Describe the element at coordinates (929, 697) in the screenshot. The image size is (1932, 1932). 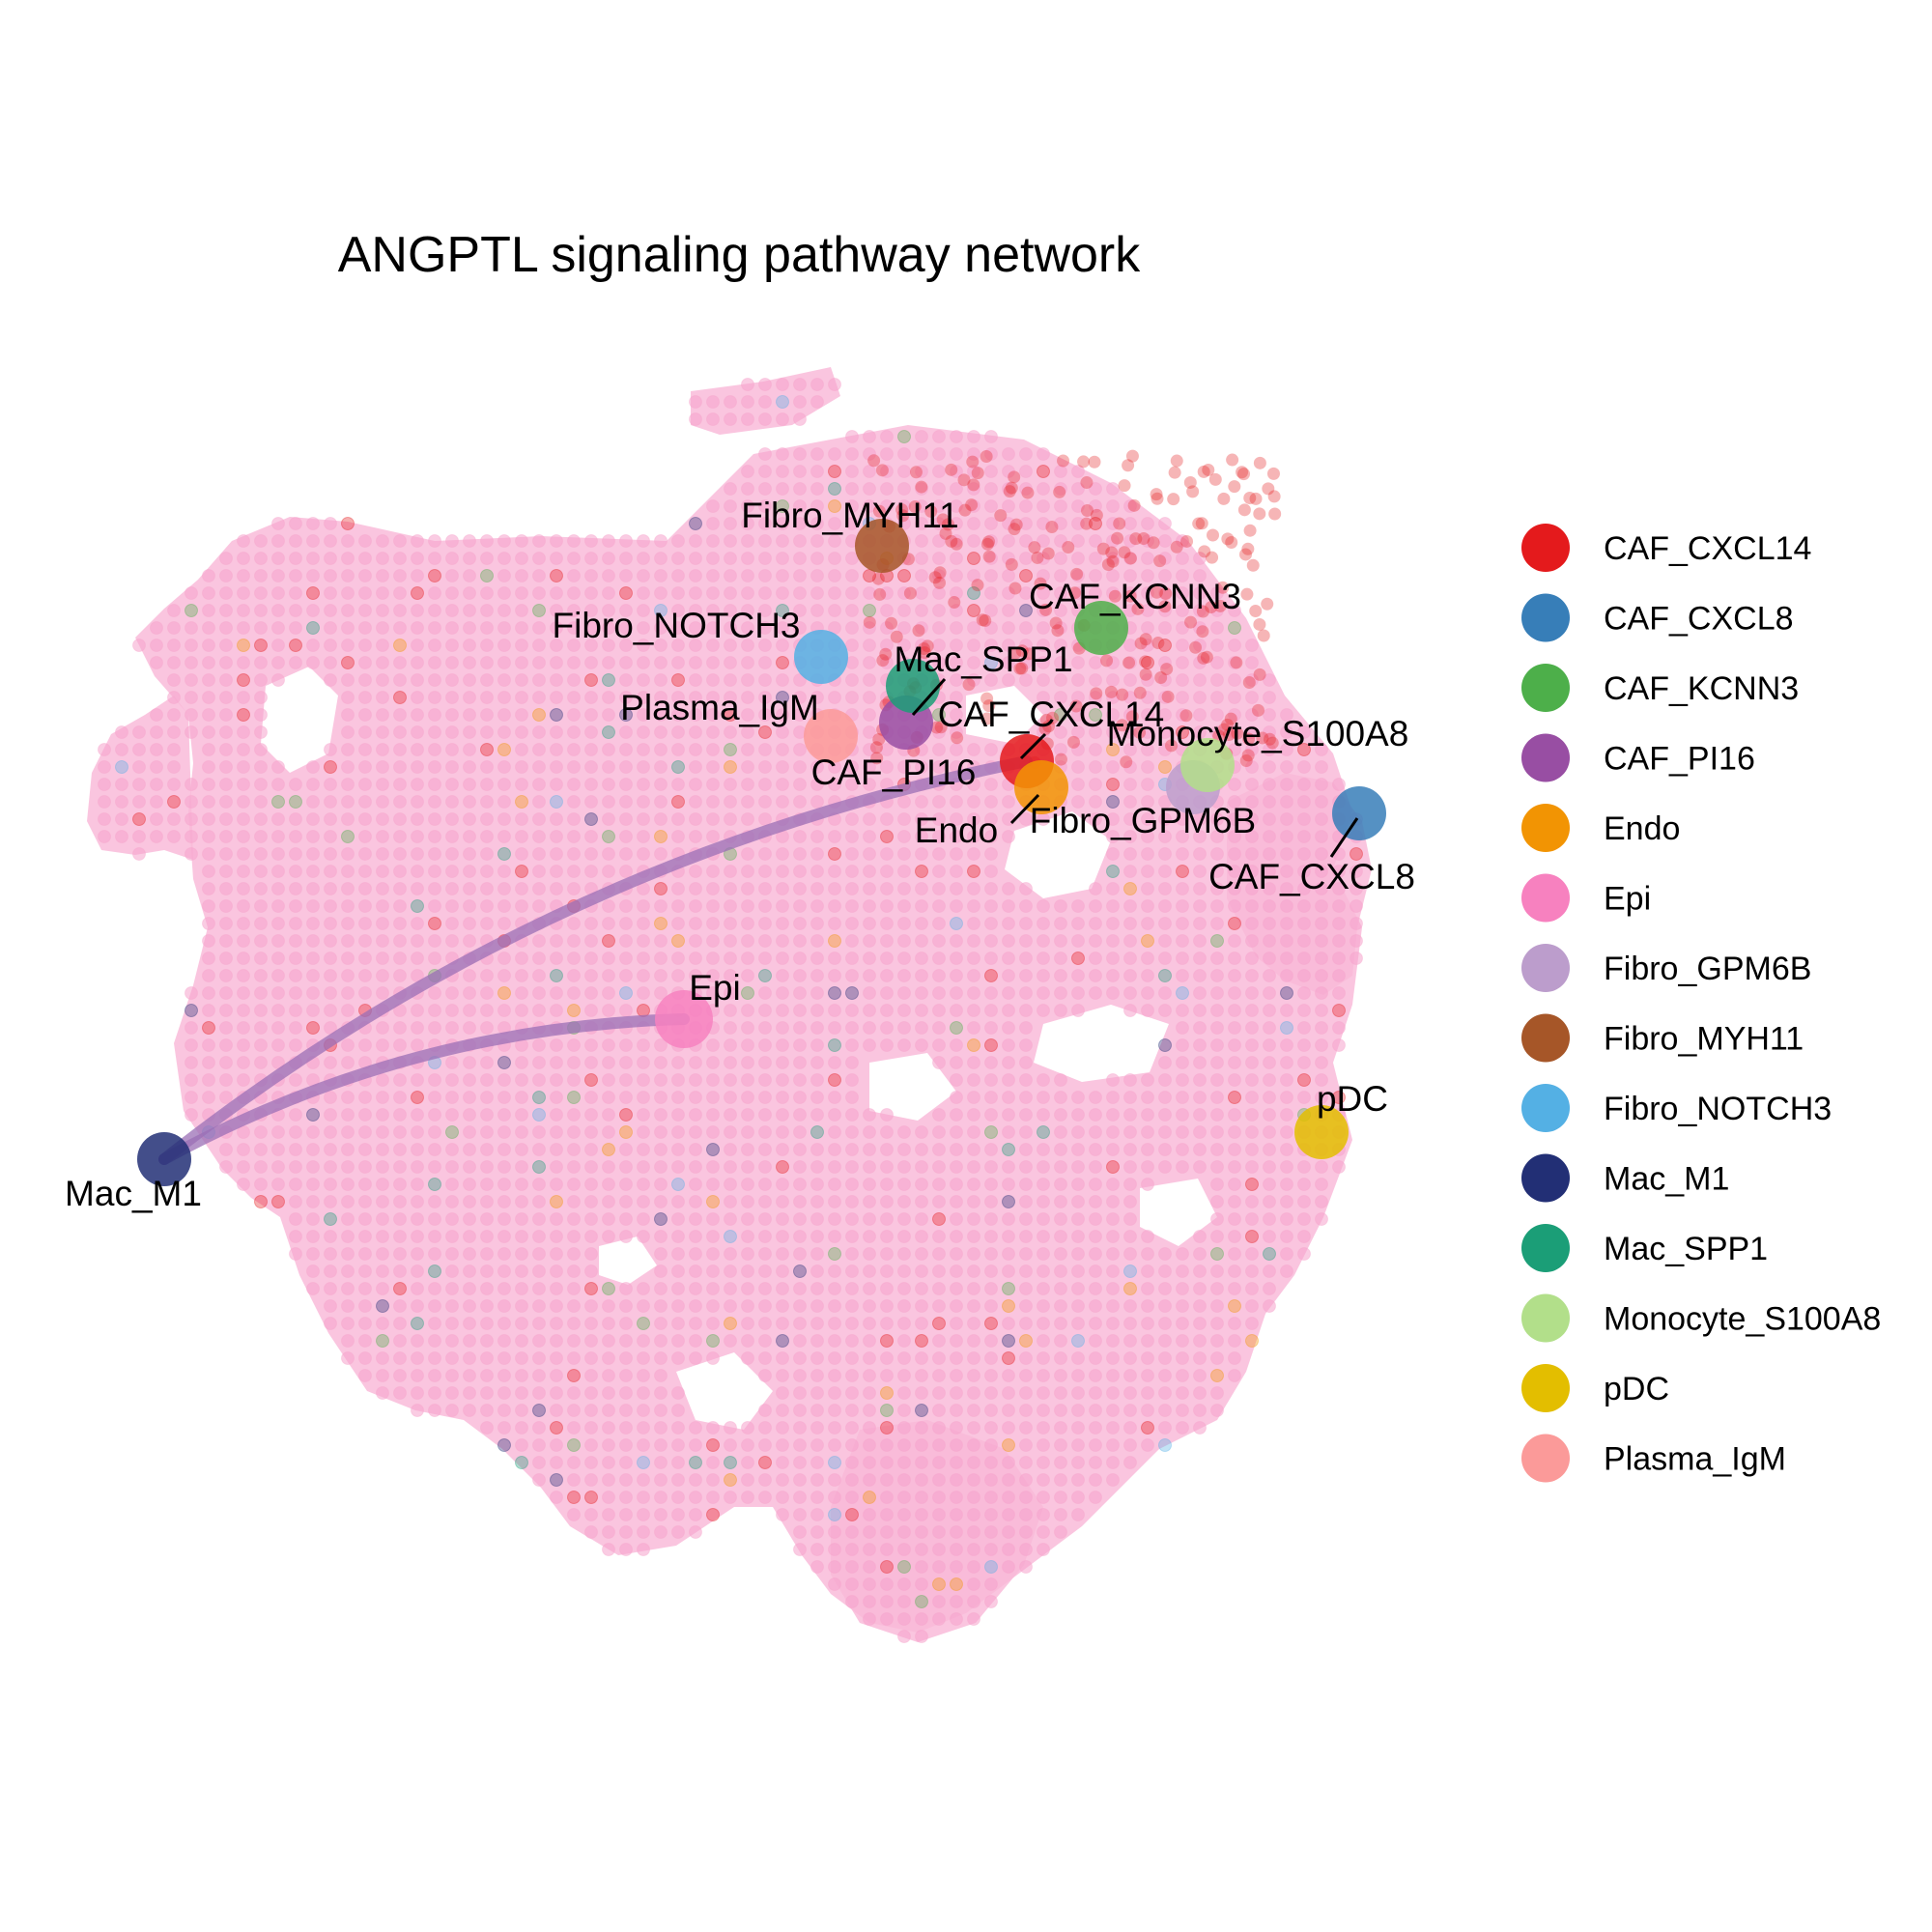
I see `label-leader-line` at that location.